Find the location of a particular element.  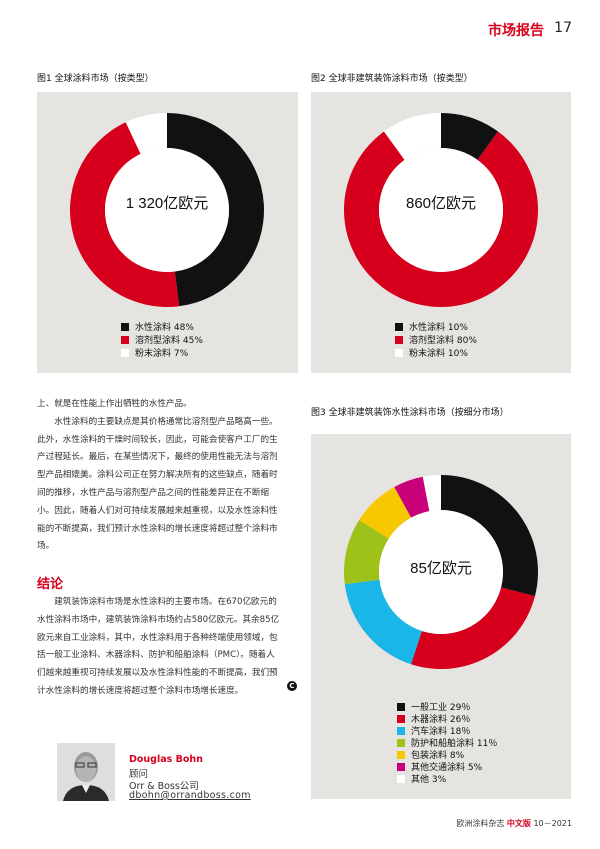

legend-label: 溶剂型涂料 80% is located at coordinates (443, 341).